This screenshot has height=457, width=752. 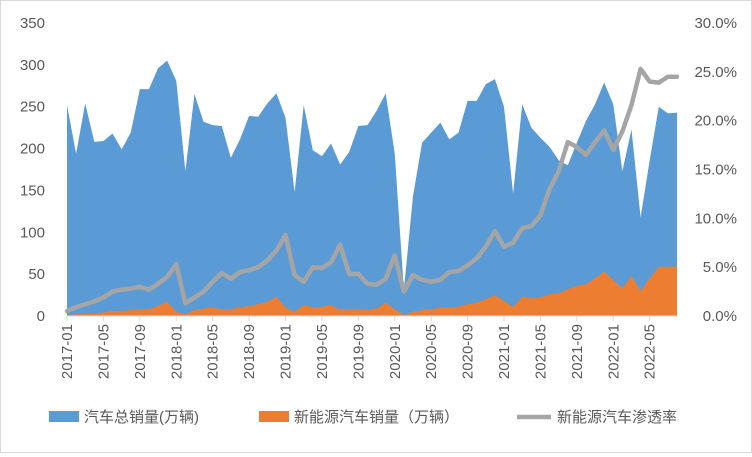 I want to click on y-left-tick-label: 200, so click(x=32, y=149).